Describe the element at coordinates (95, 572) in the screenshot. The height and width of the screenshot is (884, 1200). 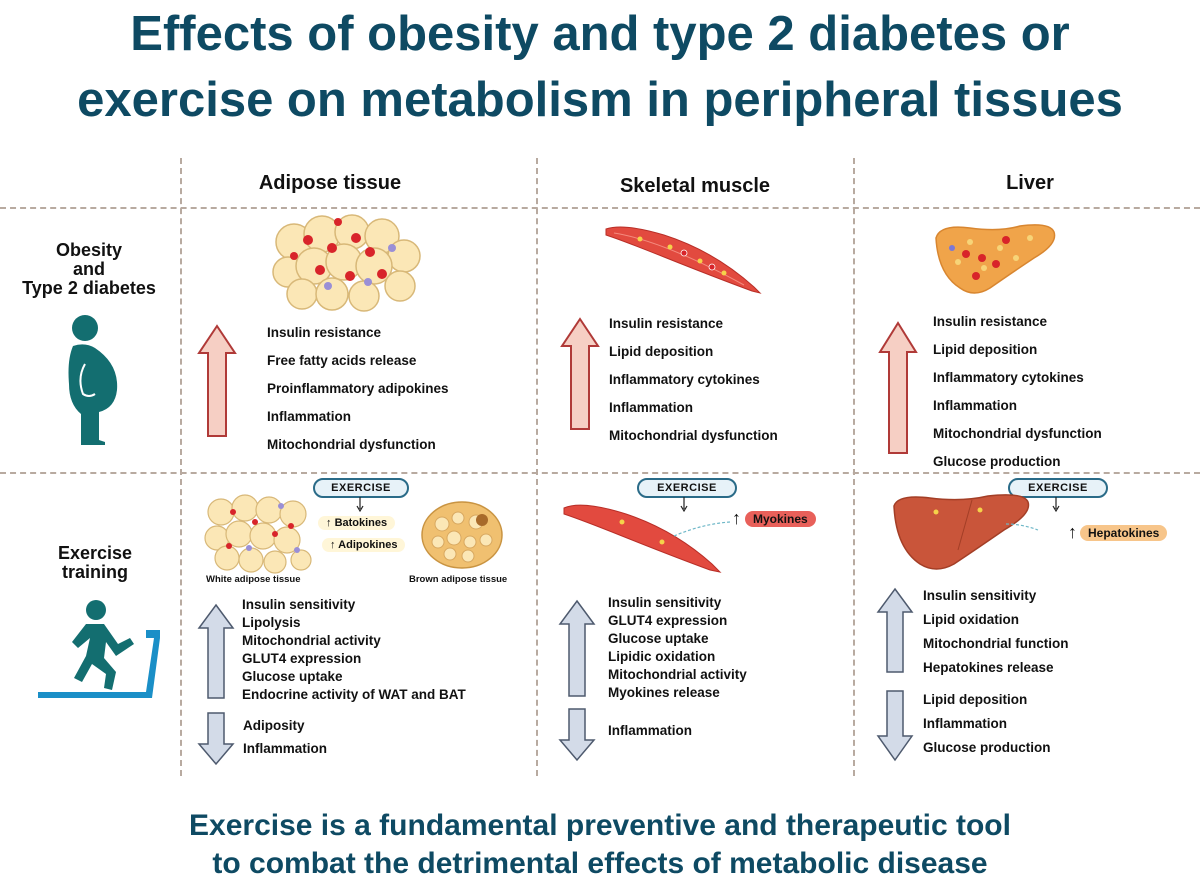
I see `row-header-exercise-line2: training` at that location.